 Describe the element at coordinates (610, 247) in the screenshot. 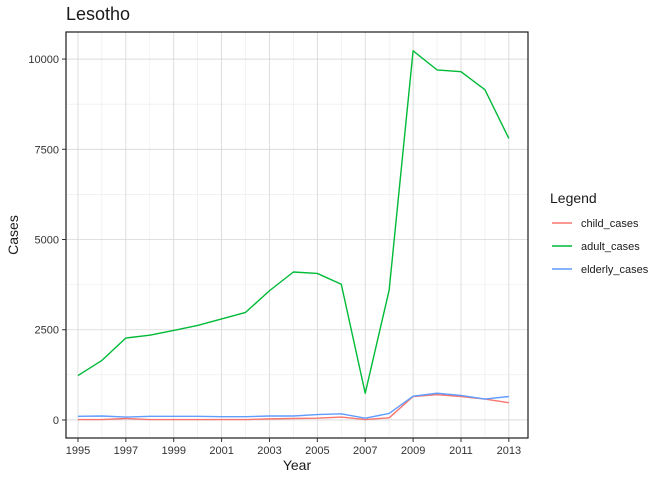

I see `legend-label-adult-cases: adult_cases` at that location.